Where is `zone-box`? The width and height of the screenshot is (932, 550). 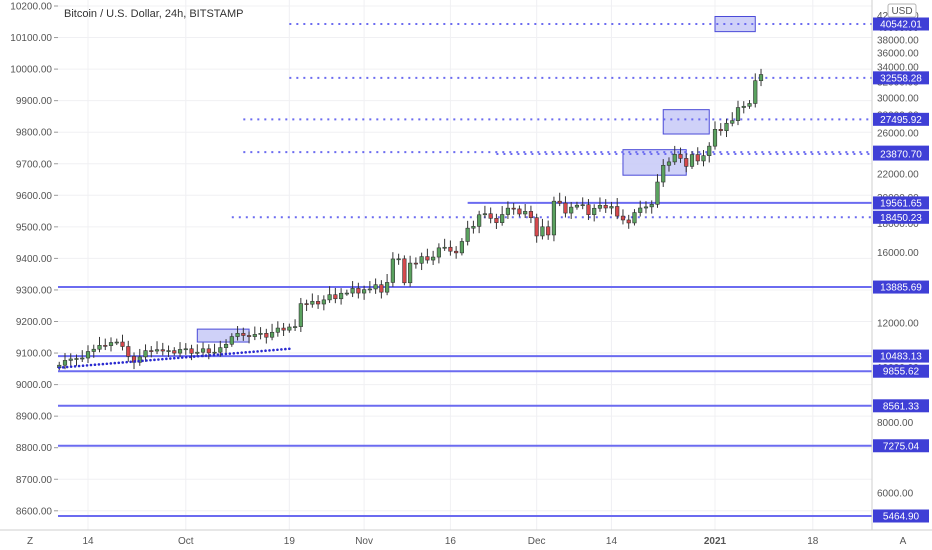 zone-box is located at coordinates (735, 24).